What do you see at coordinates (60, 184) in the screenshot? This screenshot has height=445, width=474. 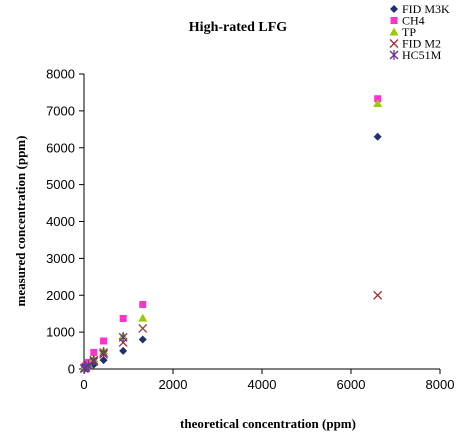 I see `y-tick-label: 5000` at bounding box center [60, 184].